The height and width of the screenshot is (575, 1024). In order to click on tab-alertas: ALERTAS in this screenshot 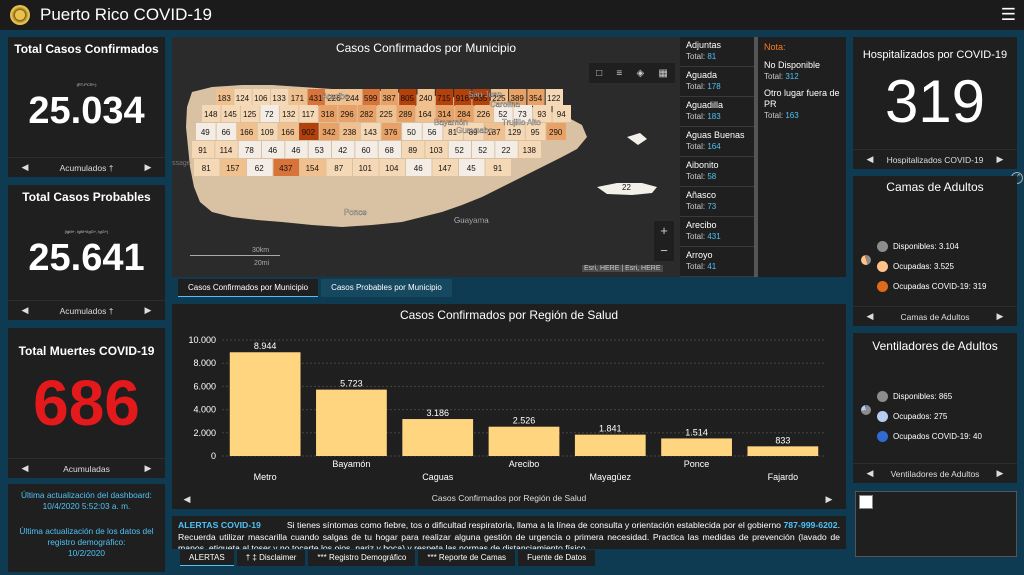, I will do `click(207, 558)`.